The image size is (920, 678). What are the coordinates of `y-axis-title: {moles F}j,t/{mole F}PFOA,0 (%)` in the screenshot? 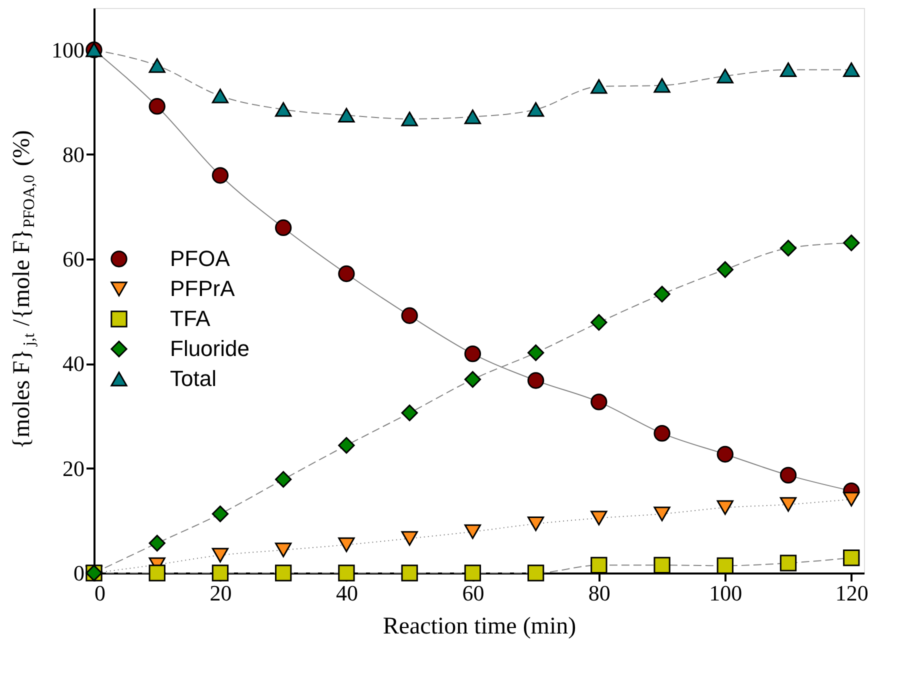 It's located at (23, 289).